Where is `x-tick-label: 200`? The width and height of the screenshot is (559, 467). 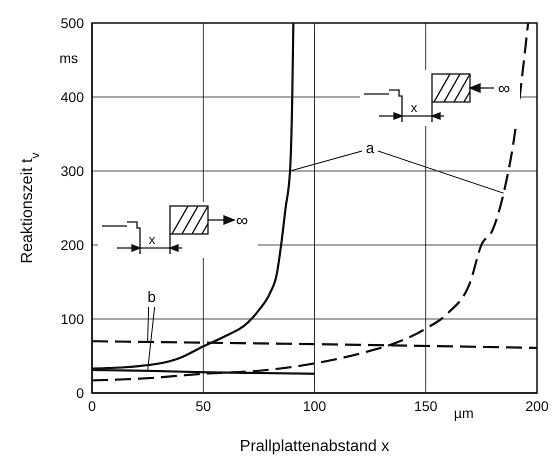 x-tick-label: 200 is located at coordinates (537, 406).